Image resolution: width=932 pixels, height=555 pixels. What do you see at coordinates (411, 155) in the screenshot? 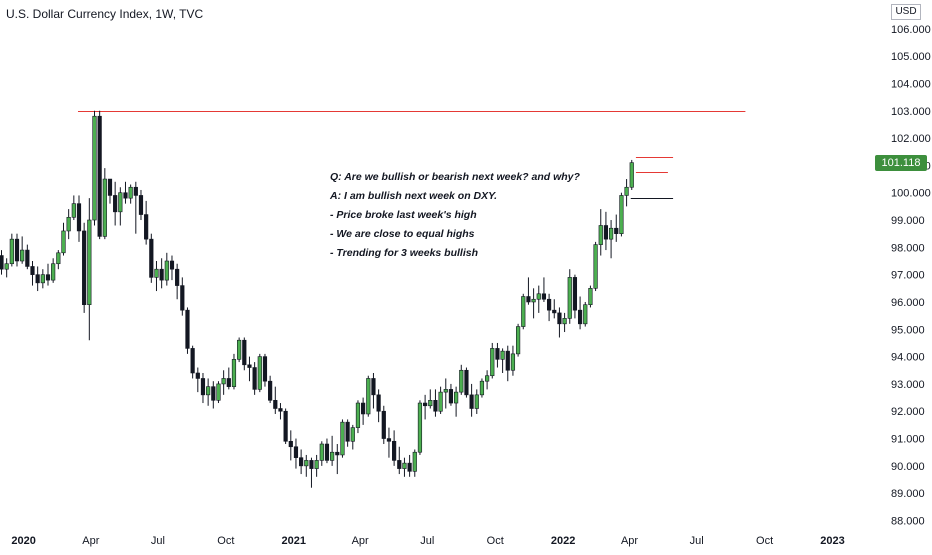
I see `horizontal-levels` at bounding box center [411, 155].